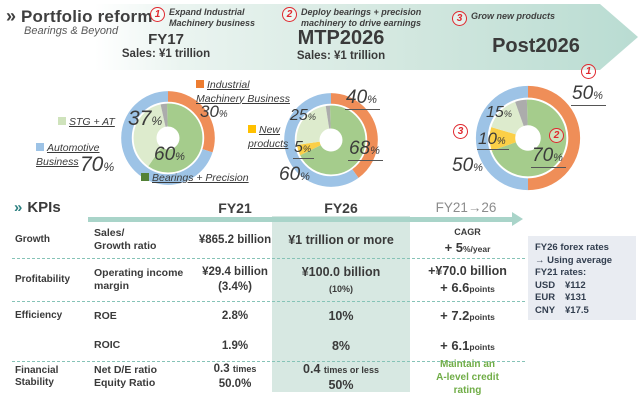  What do you see at coordinates (341, 376) in the screenshot?
I see `fy26-value: 0.4 times or less 50%` at bounding box center [341, 376].